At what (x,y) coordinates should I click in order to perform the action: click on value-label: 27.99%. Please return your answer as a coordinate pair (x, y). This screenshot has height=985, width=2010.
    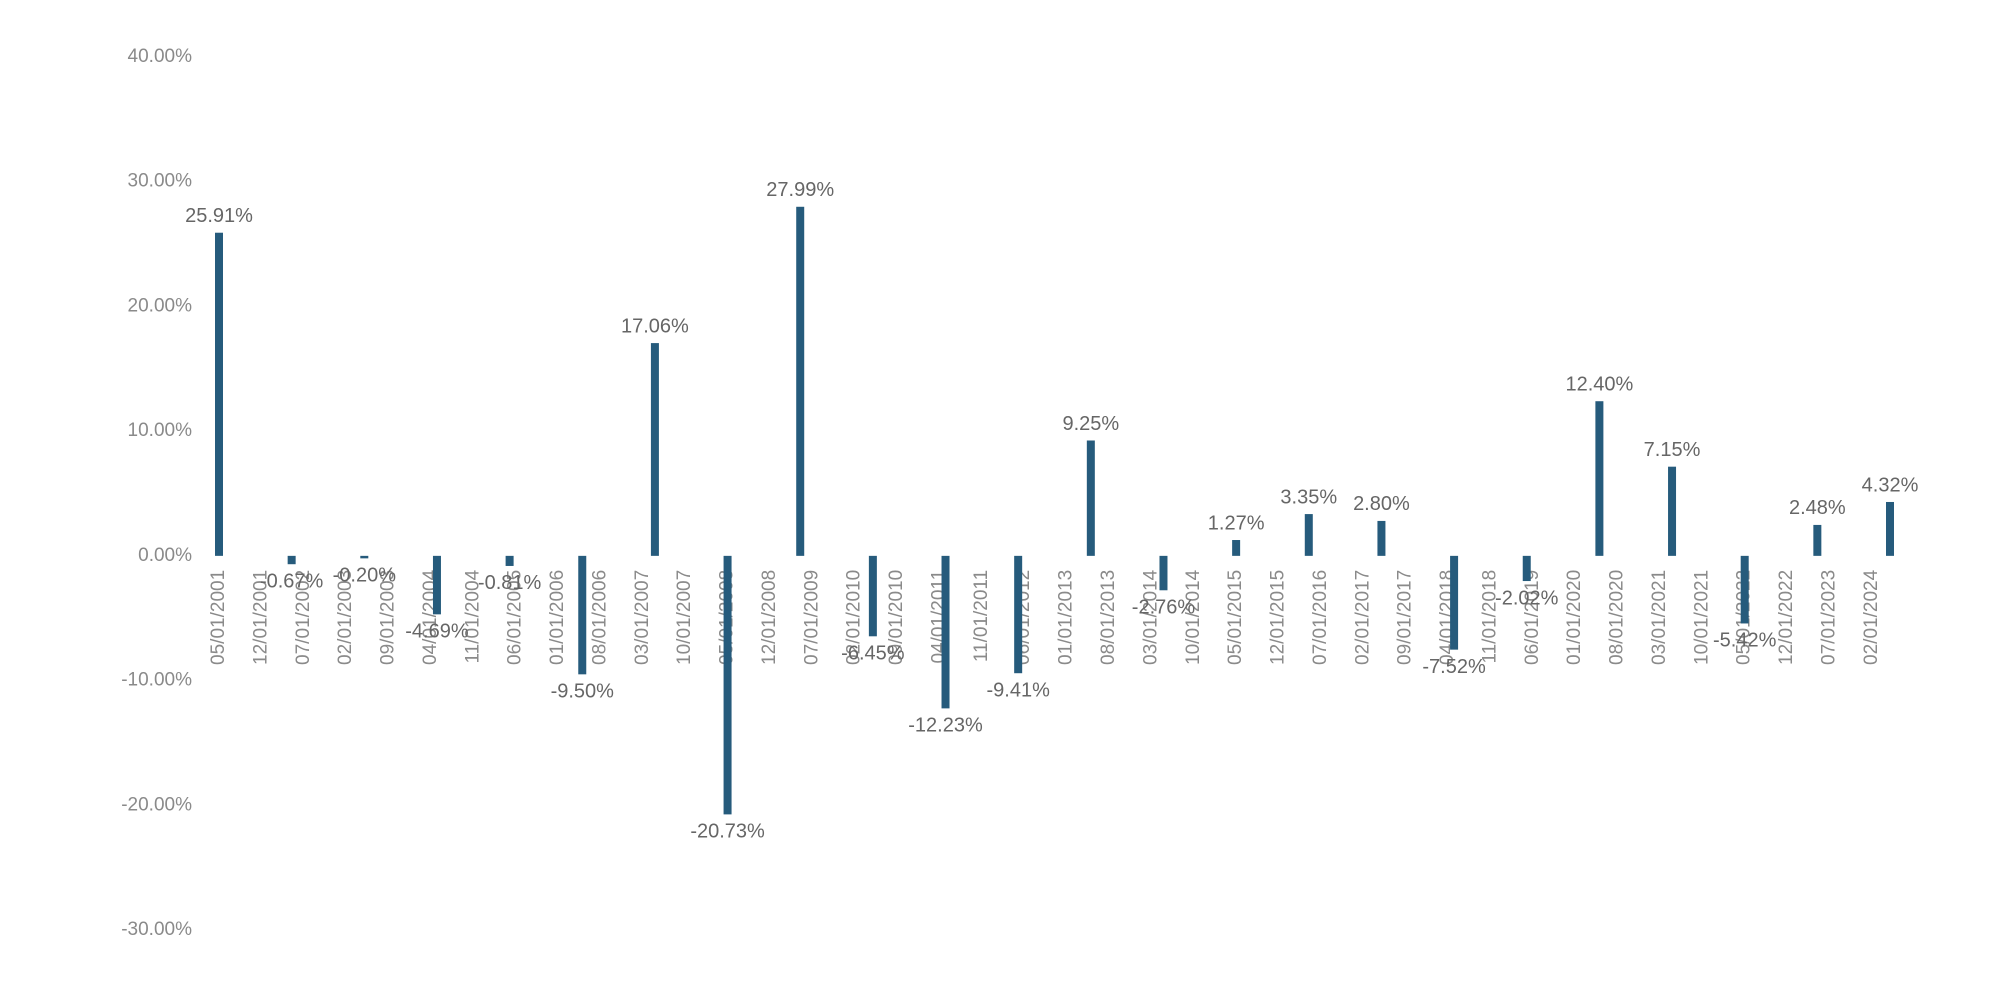
    Looking at the image, I should click on (800, 190).